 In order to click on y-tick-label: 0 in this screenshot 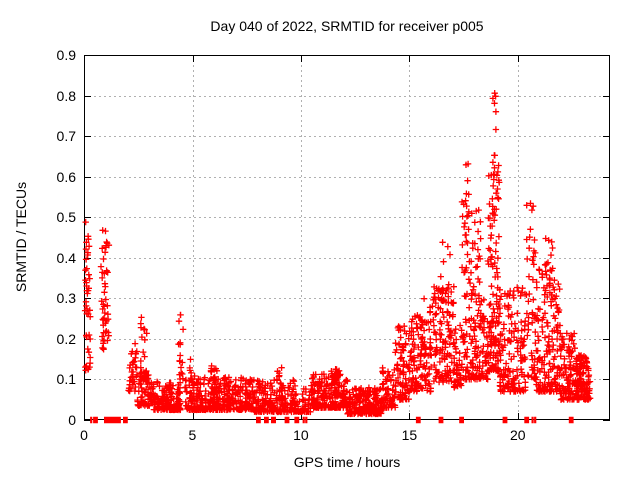, I will do `click(72, 420)`.